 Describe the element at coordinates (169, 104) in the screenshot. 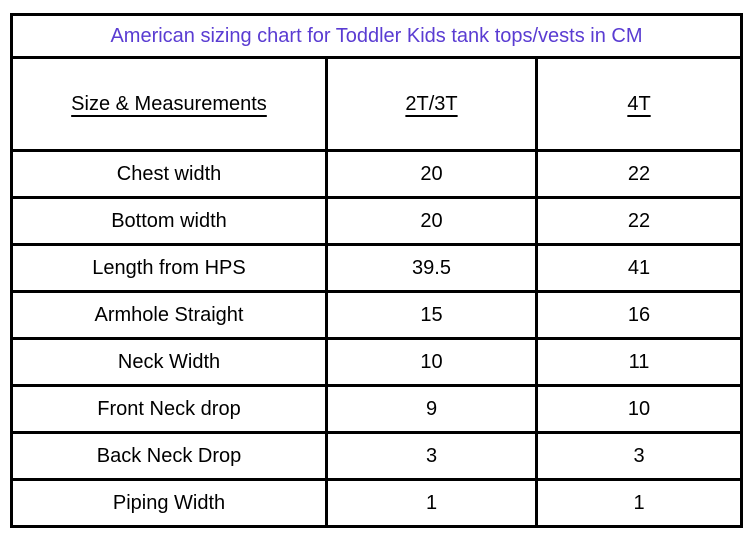

I see `header-size-measurements: Size & Measurements` at that location.